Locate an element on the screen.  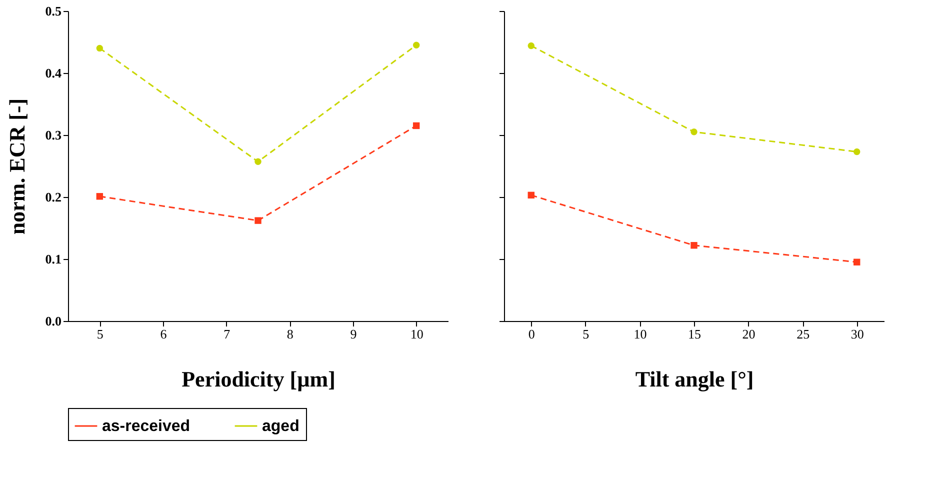
y-tick-label: 0.4 is located at coordinates (53, 73).